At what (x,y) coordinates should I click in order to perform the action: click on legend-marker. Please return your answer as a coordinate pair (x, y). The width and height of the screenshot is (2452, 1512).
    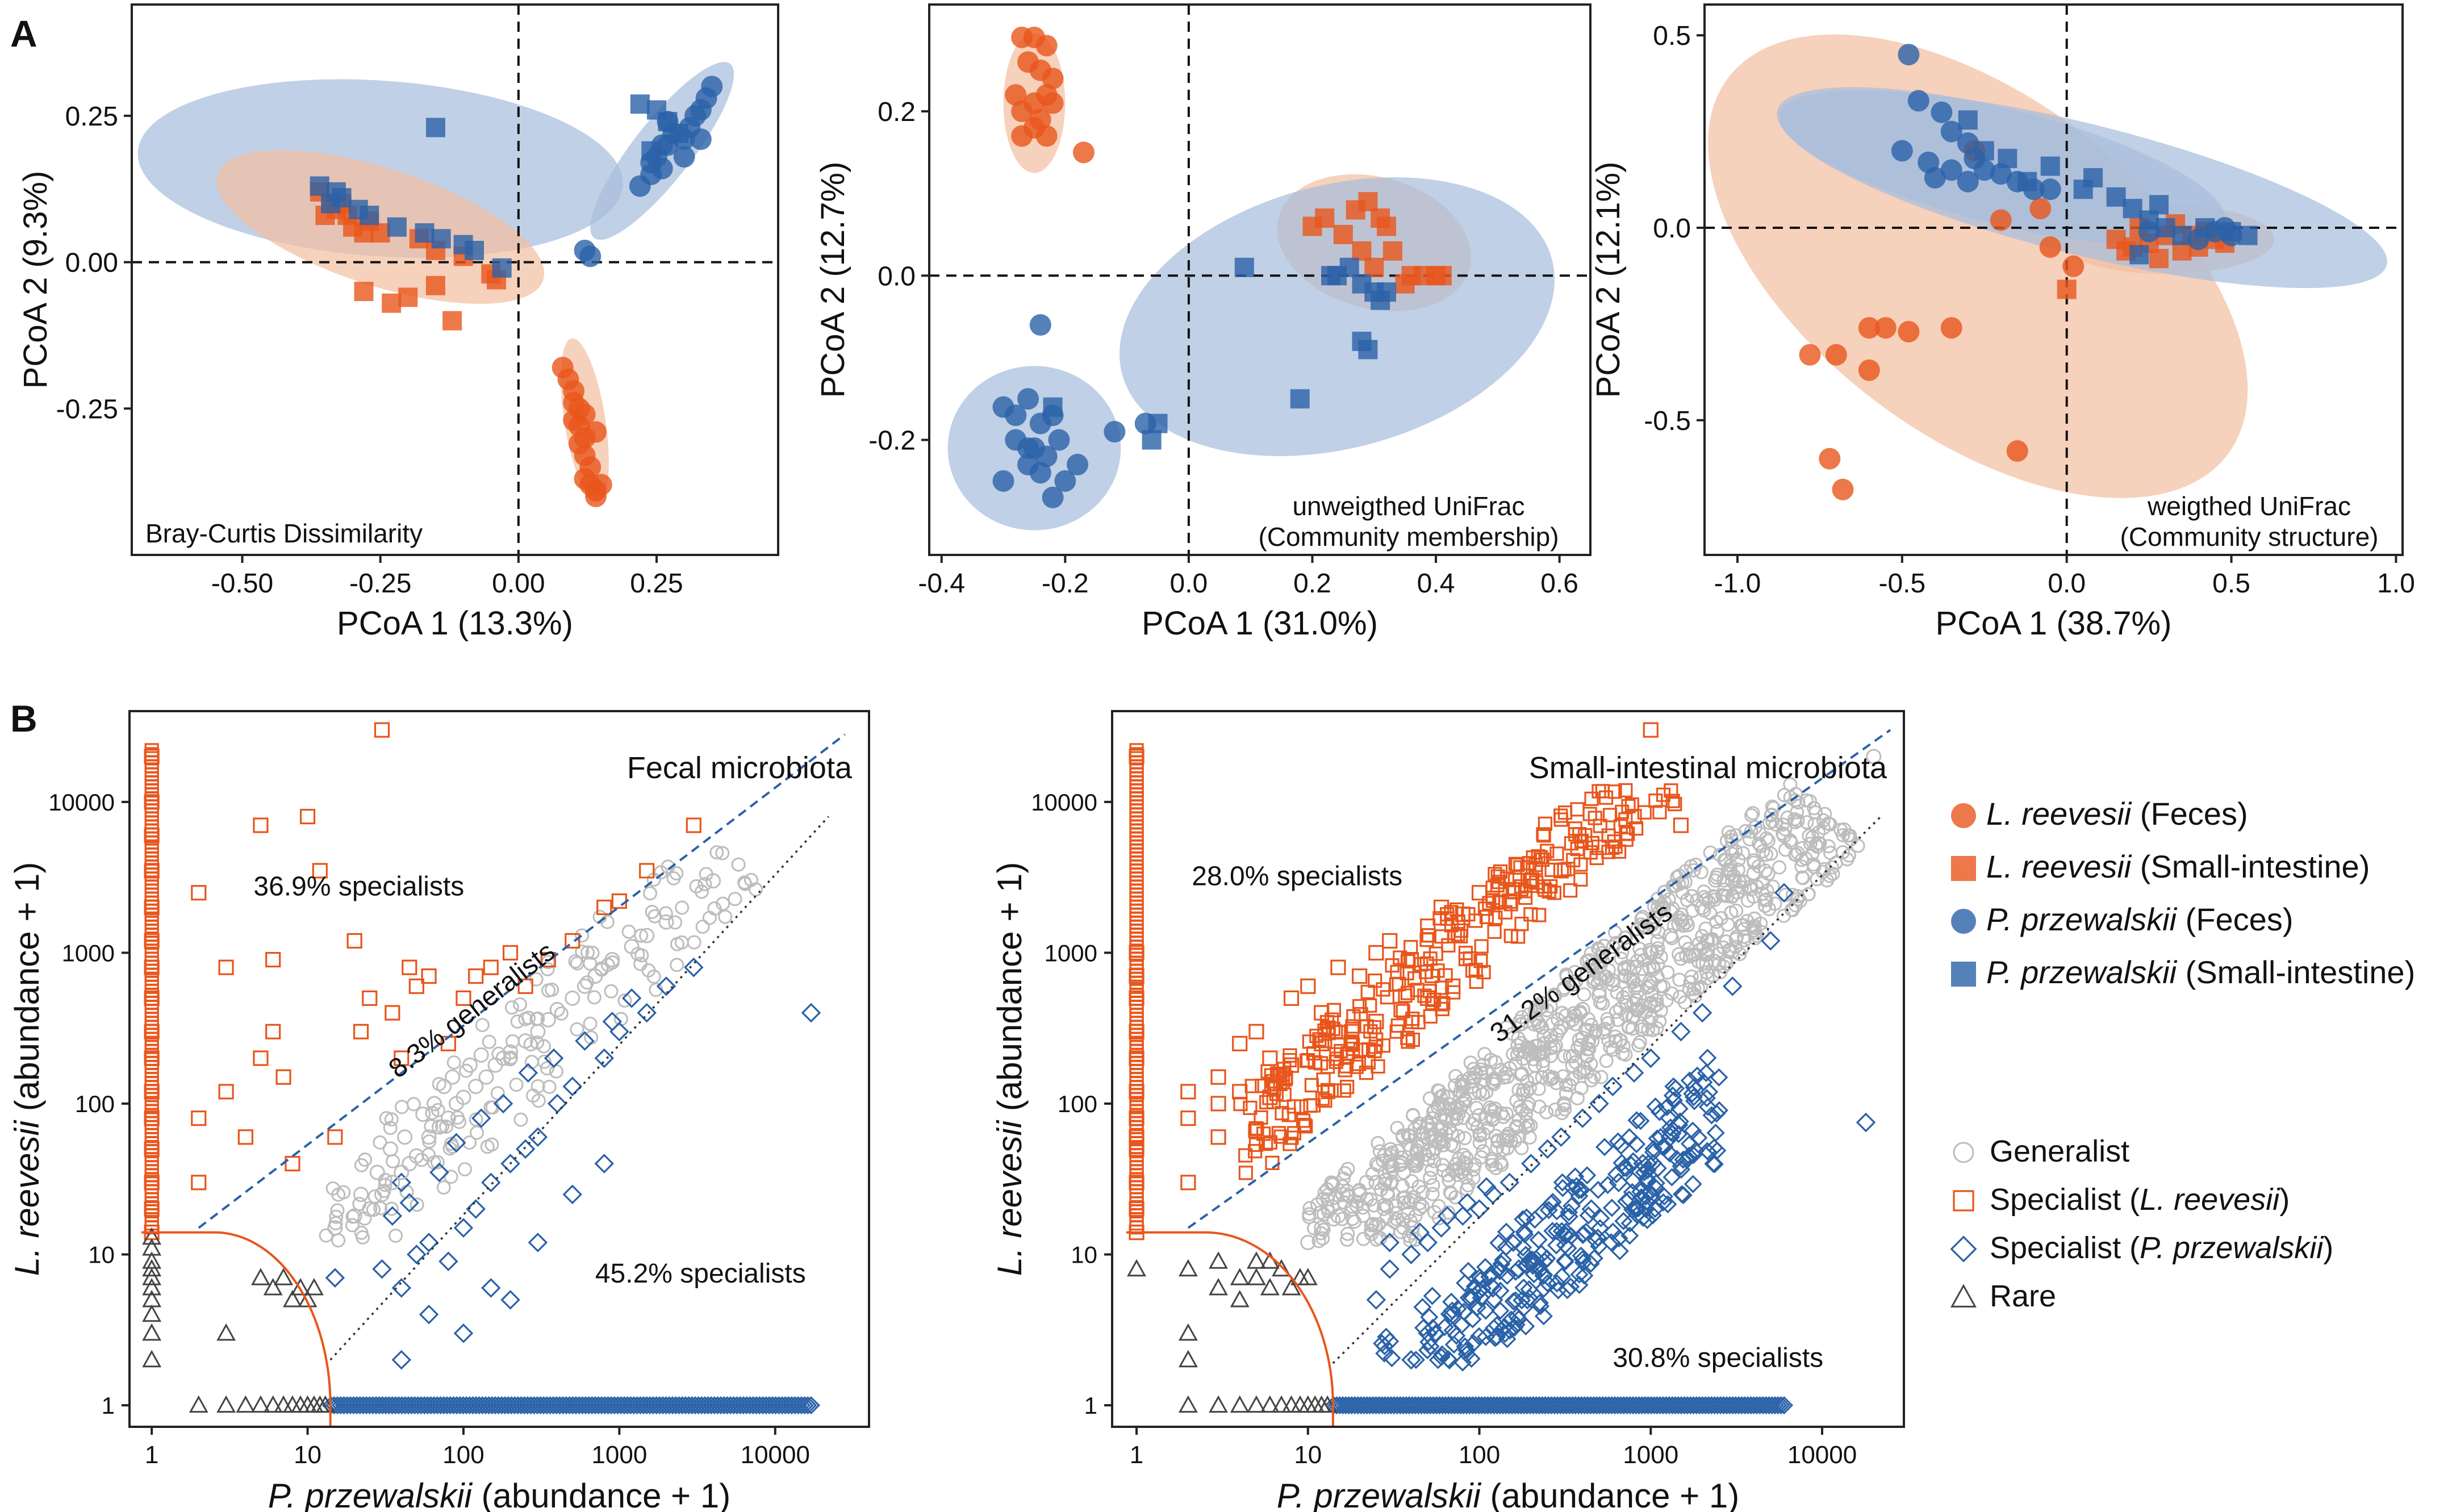
    Looking at the image, I should click on (1963, 974).